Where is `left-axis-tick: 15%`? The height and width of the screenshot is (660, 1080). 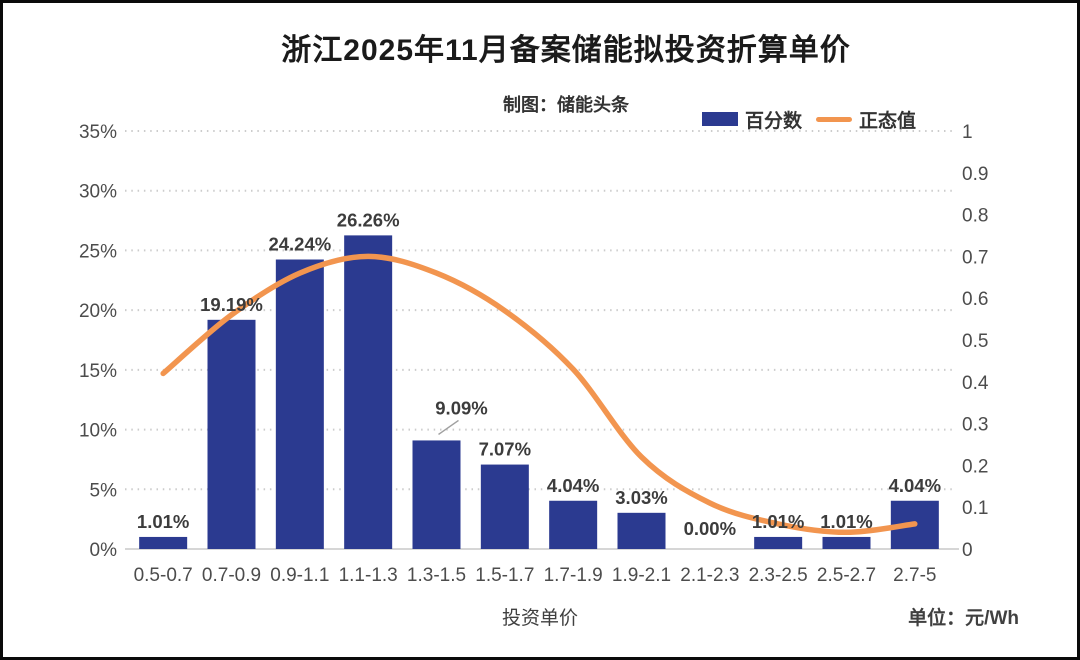
left-axis-tick: 15% is located at coordinates (98, 371).